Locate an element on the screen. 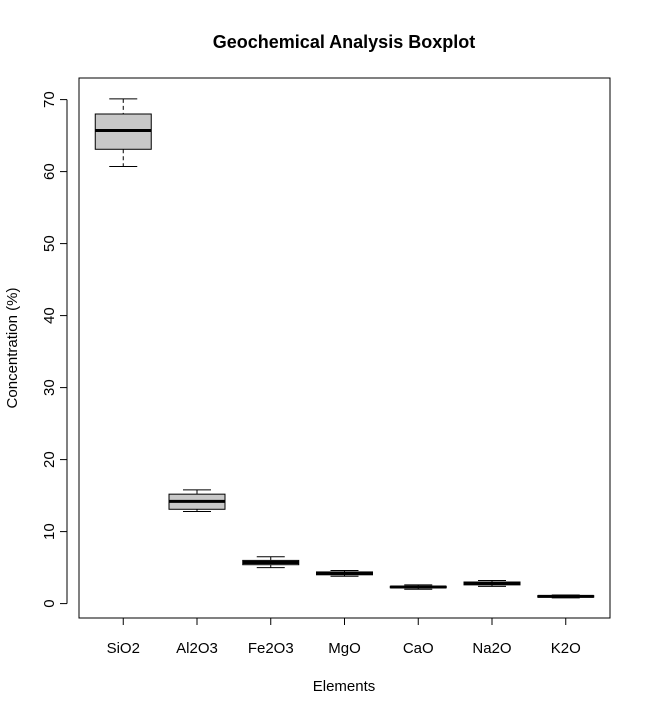 The image size is (650, 716). x-axis-label: Elements is located at coordinates (344, 686).